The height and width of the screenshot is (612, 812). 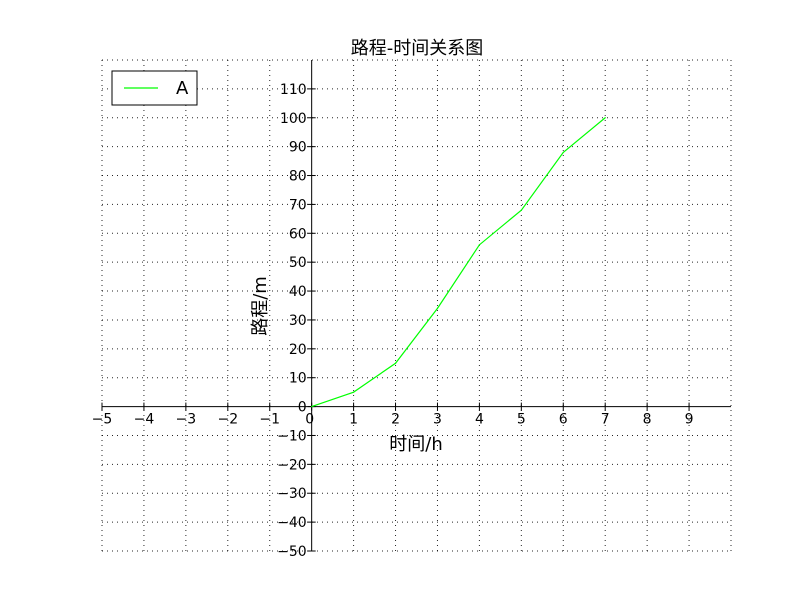 I want to click on x-tick-label: −3, so click(x=186, y=420).